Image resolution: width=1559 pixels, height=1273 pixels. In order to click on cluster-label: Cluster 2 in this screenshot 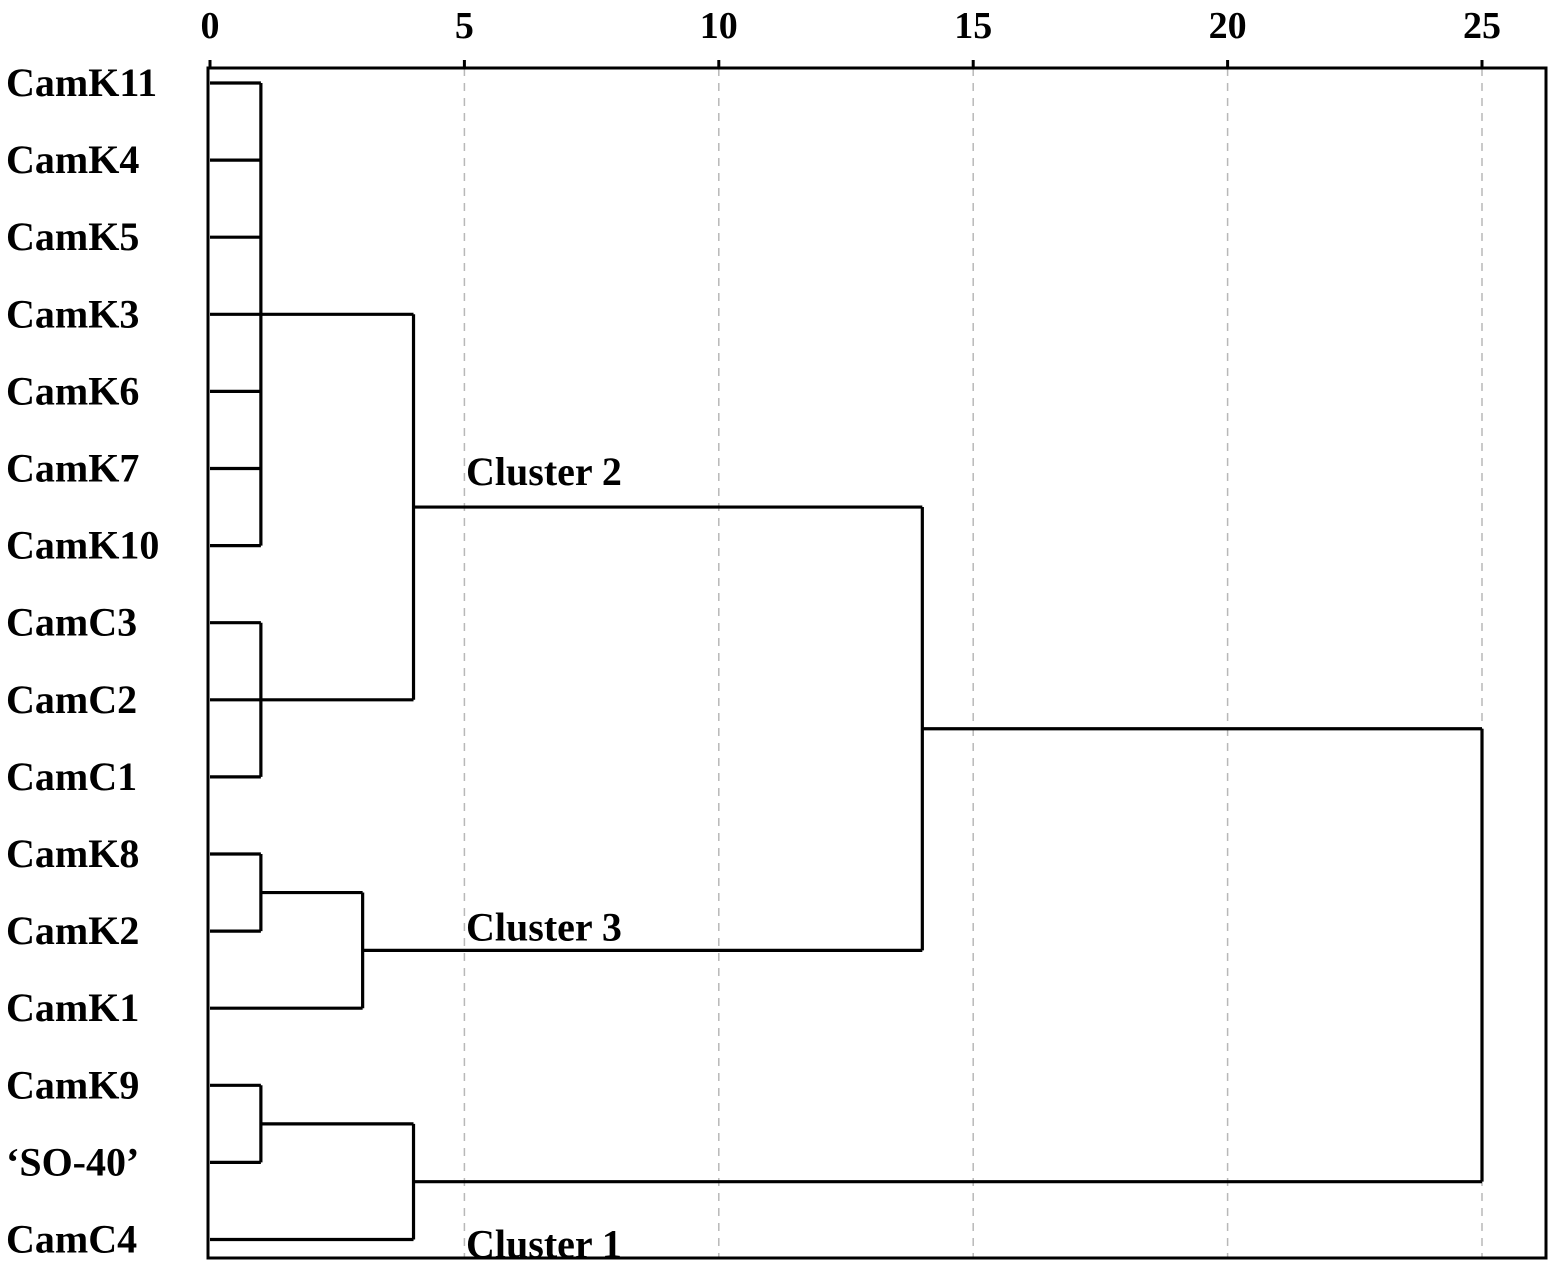, I will do `click(544, 471)`.